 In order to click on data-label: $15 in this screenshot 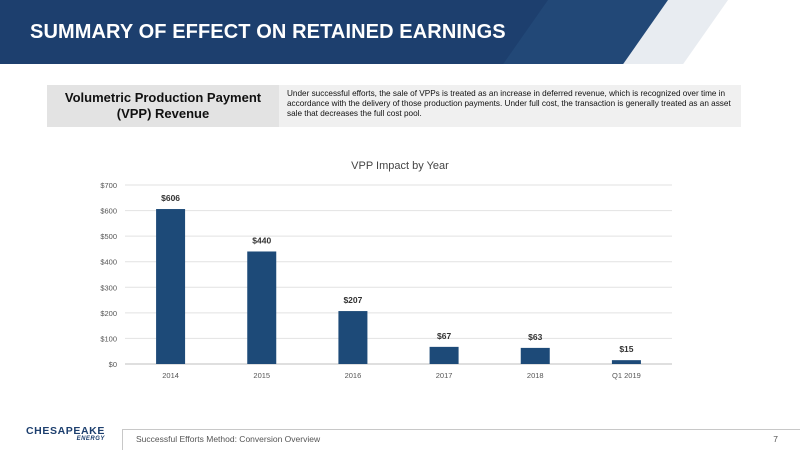, I will do `click(626, 349)`.